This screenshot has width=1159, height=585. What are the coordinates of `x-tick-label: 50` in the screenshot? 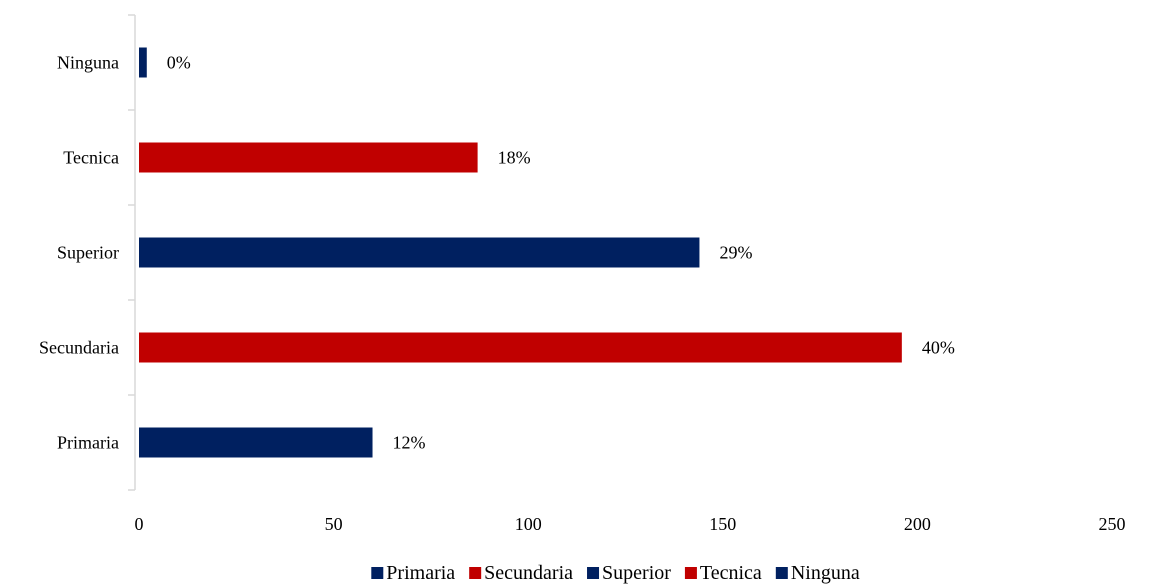 It's located at (334, 524).